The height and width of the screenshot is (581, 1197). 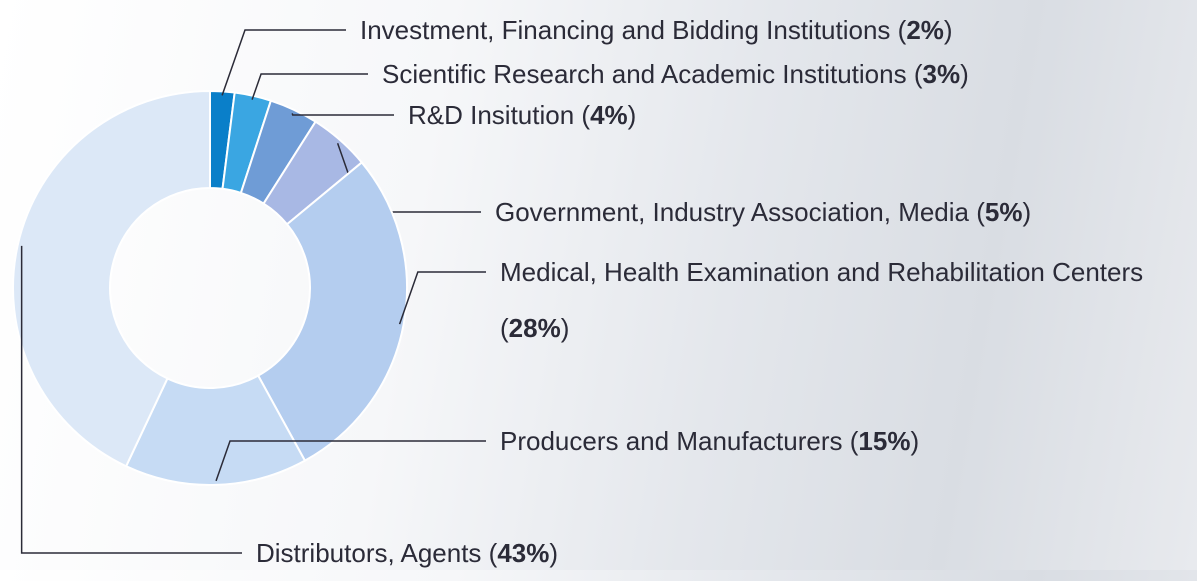 What do you see at coordinates (608, 115) in the screenshot?
I see `value-label: 4%` at bounding box center [608, 115].